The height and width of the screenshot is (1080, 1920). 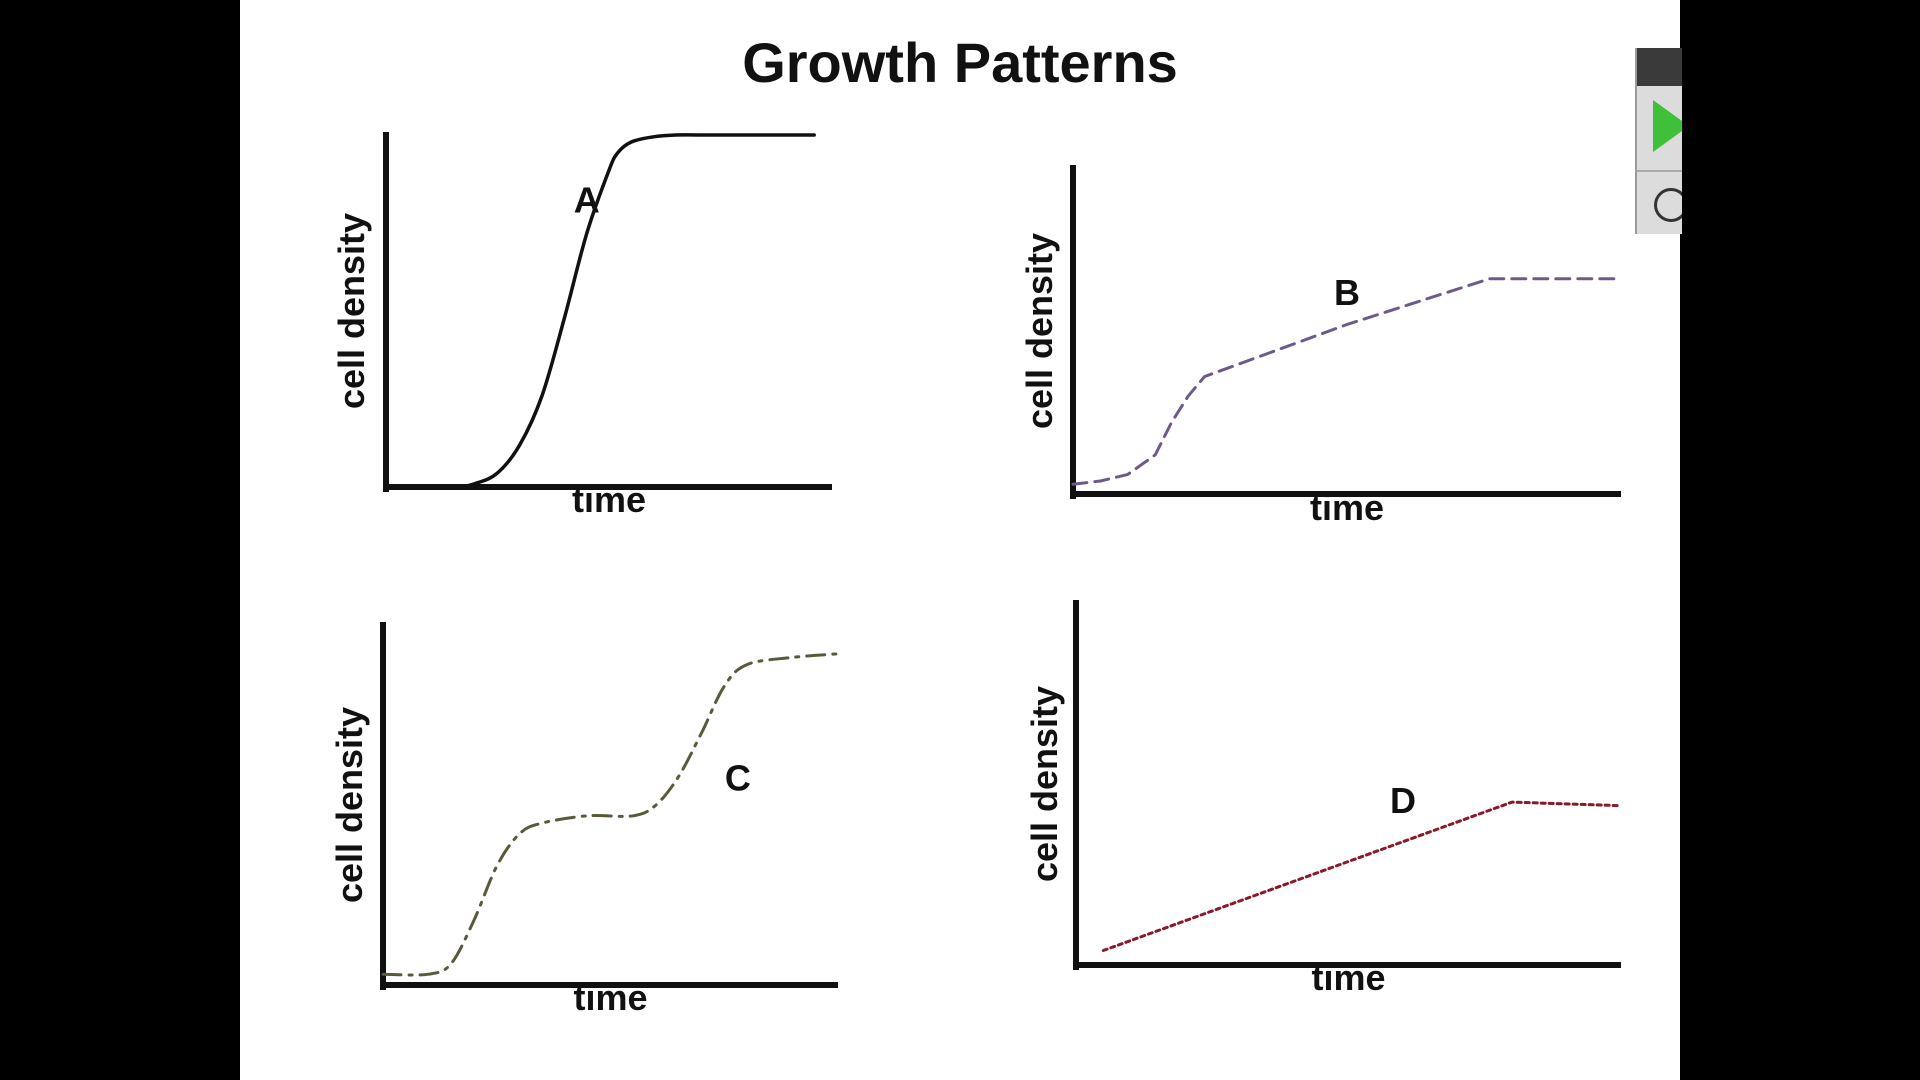 What do you see at coordinates (1659, 171) in the screenshot?
I see `player-divider` at bounding box center [1659, 171].